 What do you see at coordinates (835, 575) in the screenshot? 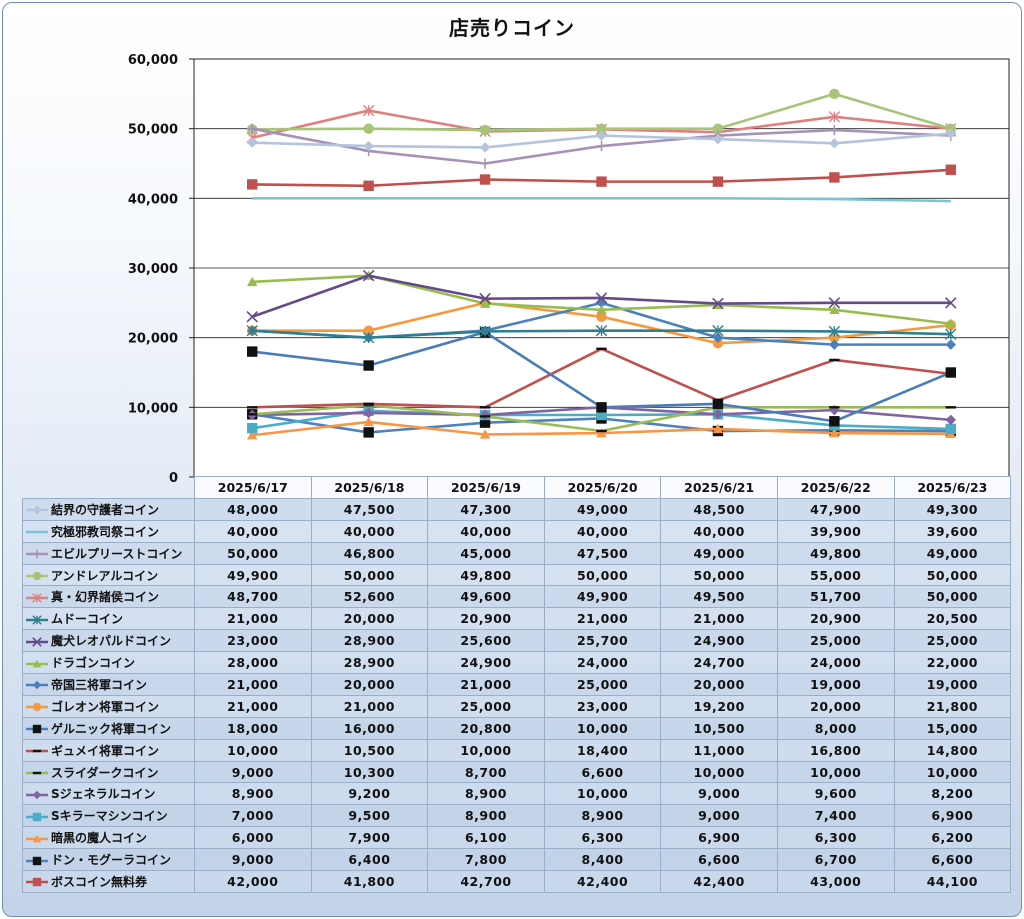
I see `data-label: 55,000` at bounding box center [835, 575].